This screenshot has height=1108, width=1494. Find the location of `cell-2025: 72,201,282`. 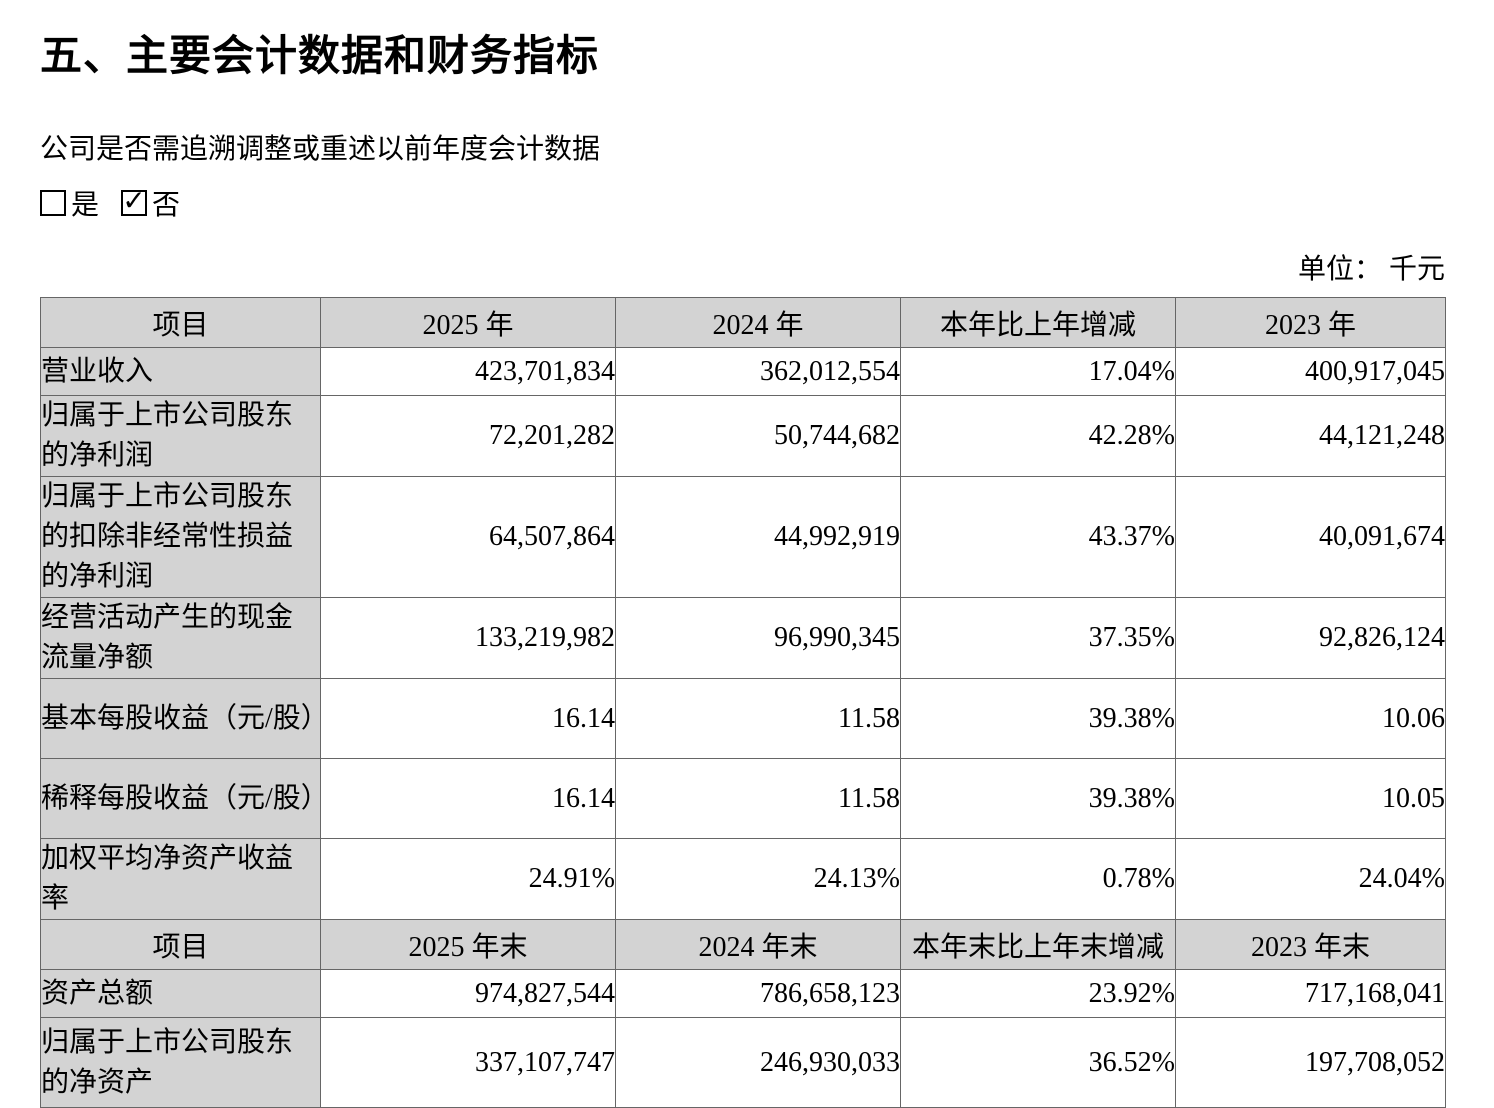

cell-2025: 72,201,282 is located at coordinates (468, 436).